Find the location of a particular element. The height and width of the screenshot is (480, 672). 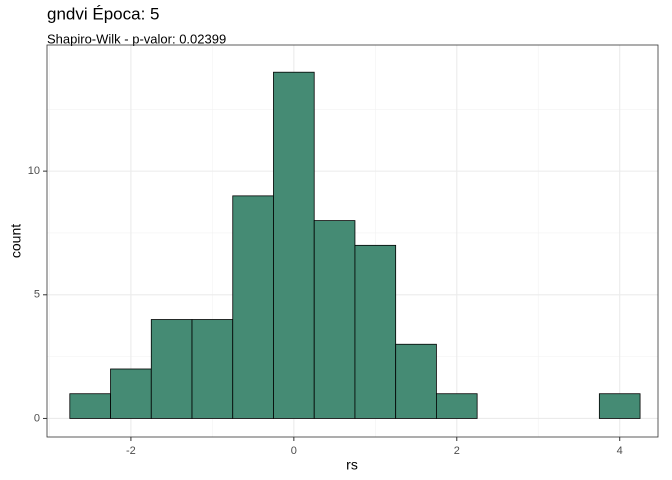

x-tick-label: 0 is located at coordinates (294, 451).